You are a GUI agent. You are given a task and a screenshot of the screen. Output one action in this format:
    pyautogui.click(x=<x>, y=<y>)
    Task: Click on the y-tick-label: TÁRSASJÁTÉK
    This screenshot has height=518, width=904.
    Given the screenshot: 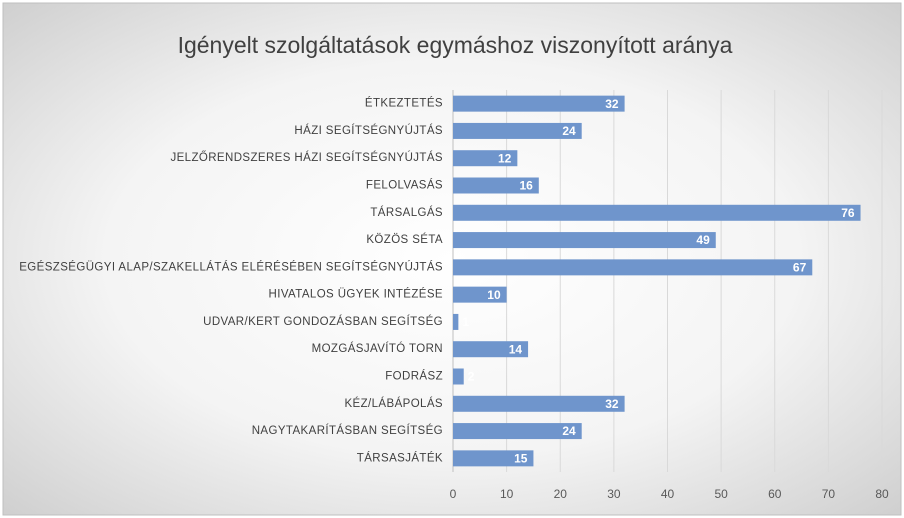 What is the action you would take?
    pyautogui.click(x=400, y=457)
    